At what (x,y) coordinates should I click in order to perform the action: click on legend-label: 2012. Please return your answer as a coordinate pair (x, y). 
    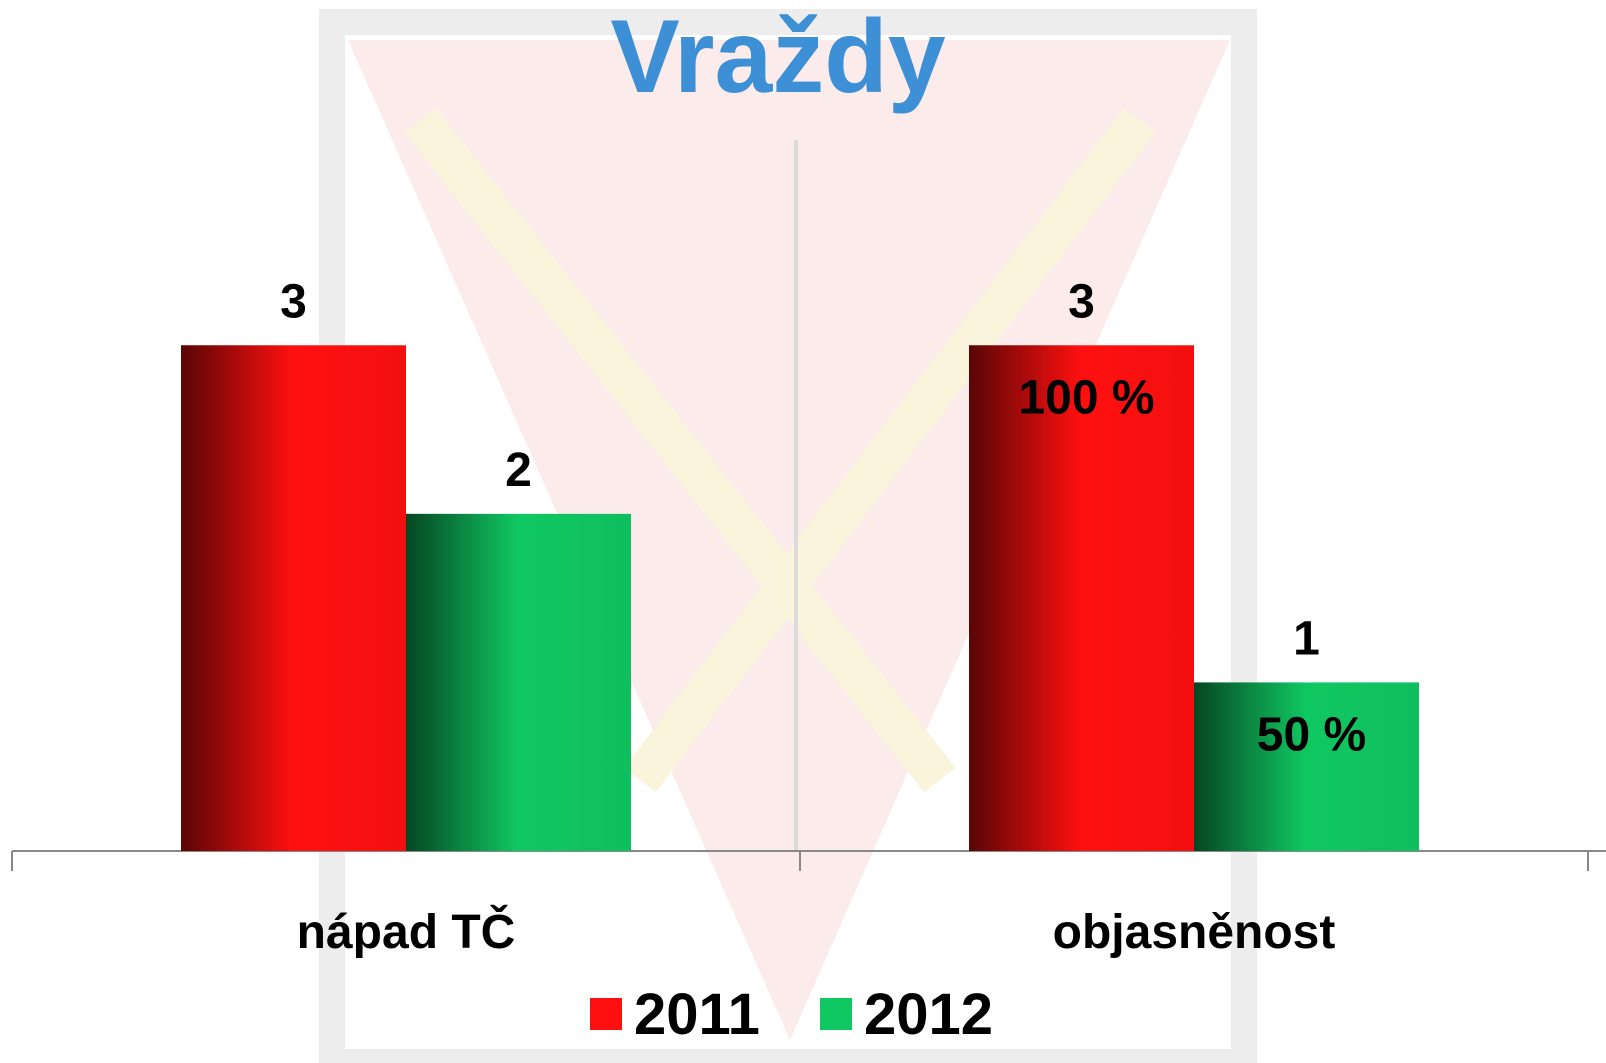
    Looking at the image, I should click on (928, 1014).